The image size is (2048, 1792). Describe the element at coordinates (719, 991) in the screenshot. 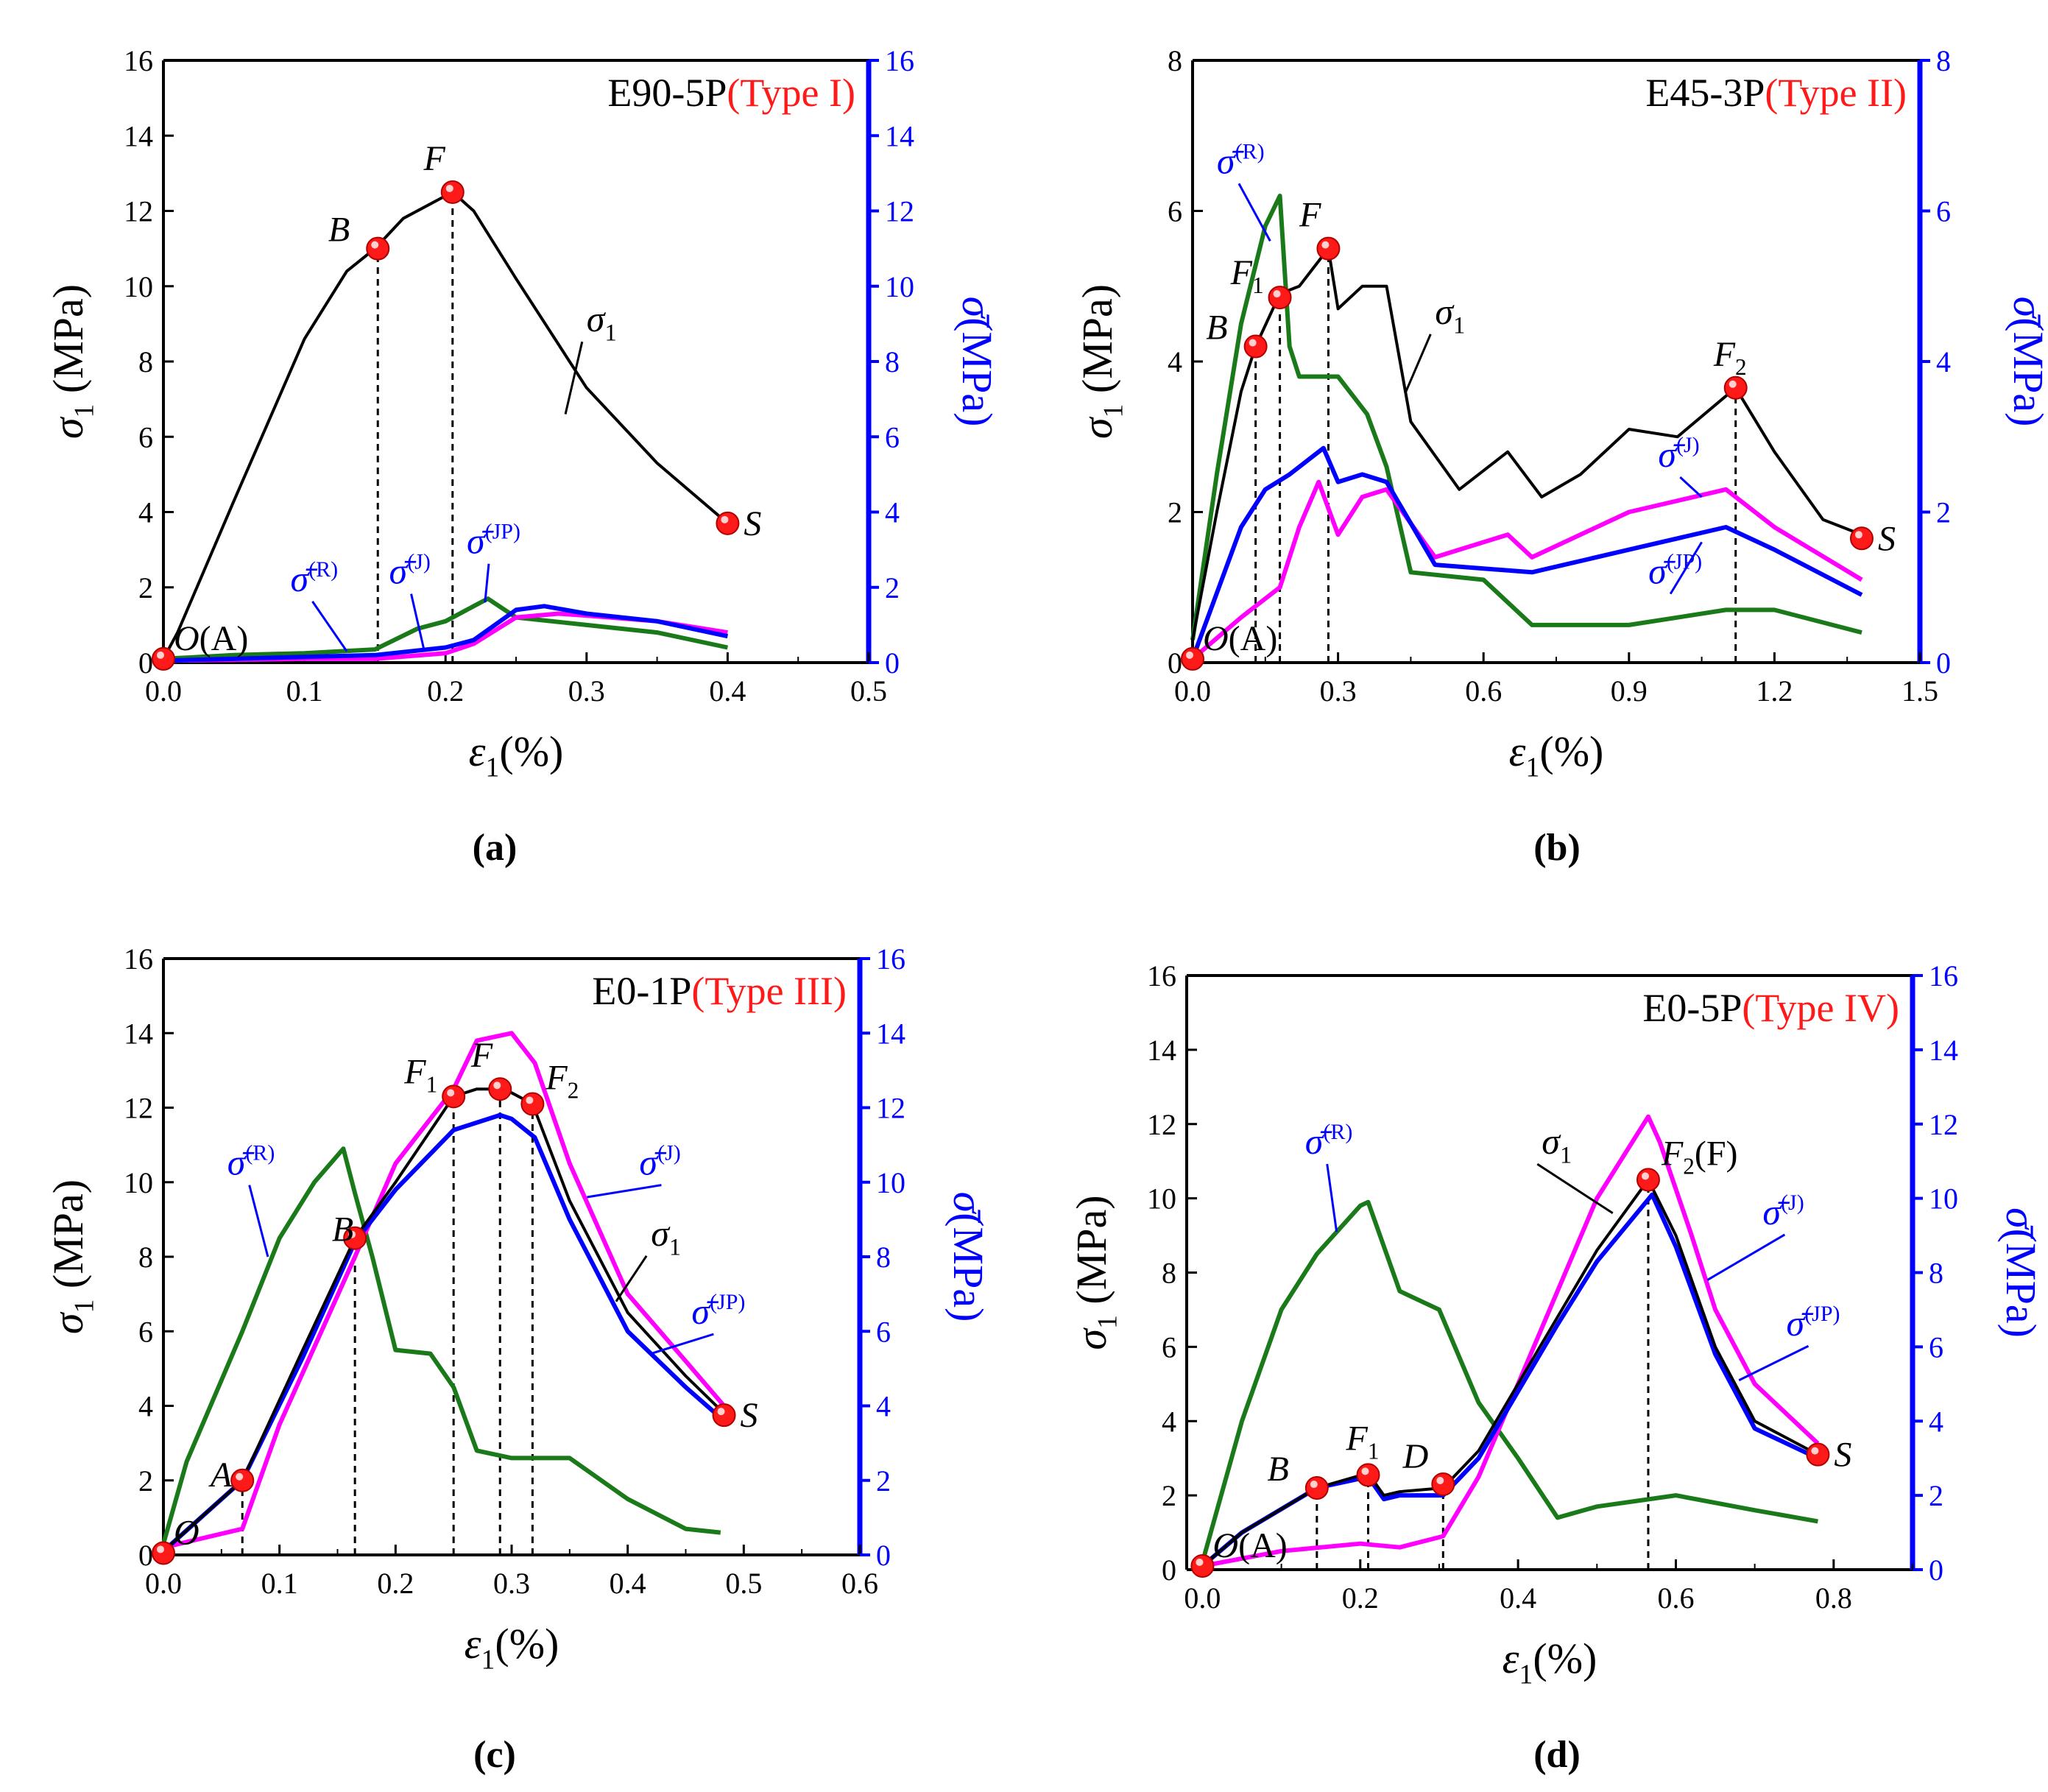

I see `panel-title: E0-1P(Type III)` at that location.